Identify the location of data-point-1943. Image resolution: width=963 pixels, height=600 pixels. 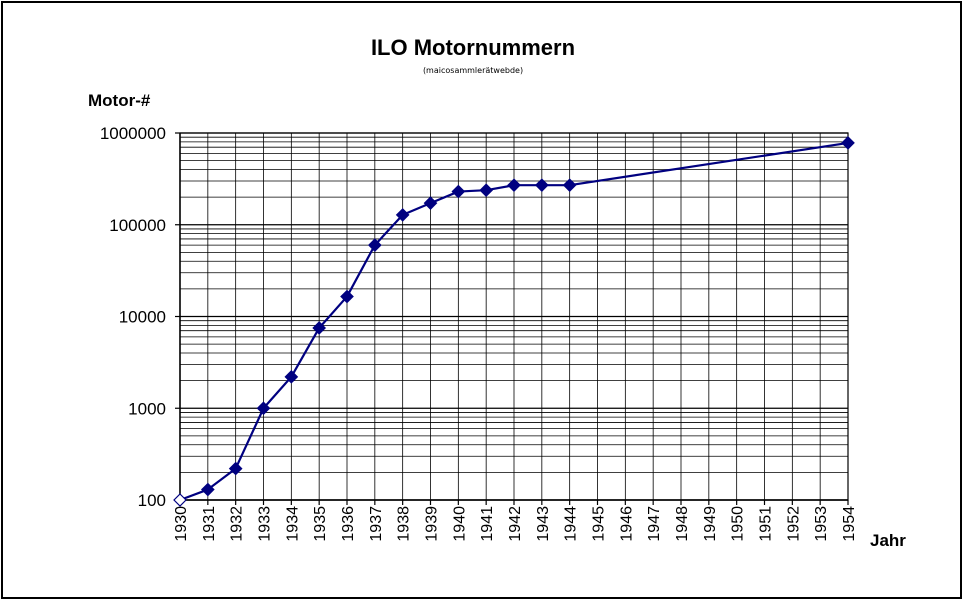
(541, 185).